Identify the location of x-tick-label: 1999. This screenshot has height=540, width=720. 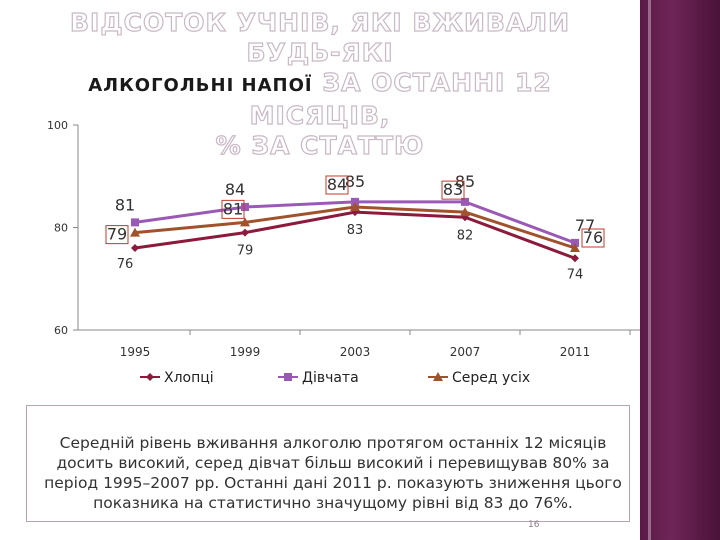
(245, 352).